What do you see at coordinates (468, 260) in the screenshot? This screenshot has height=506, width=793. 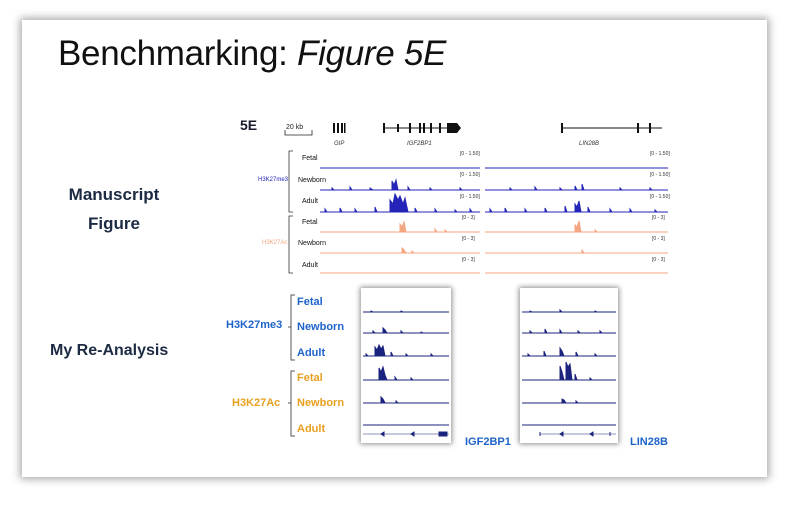 I see `range-ac-l3: [0 - 3]` at bounding box center [468, 260].